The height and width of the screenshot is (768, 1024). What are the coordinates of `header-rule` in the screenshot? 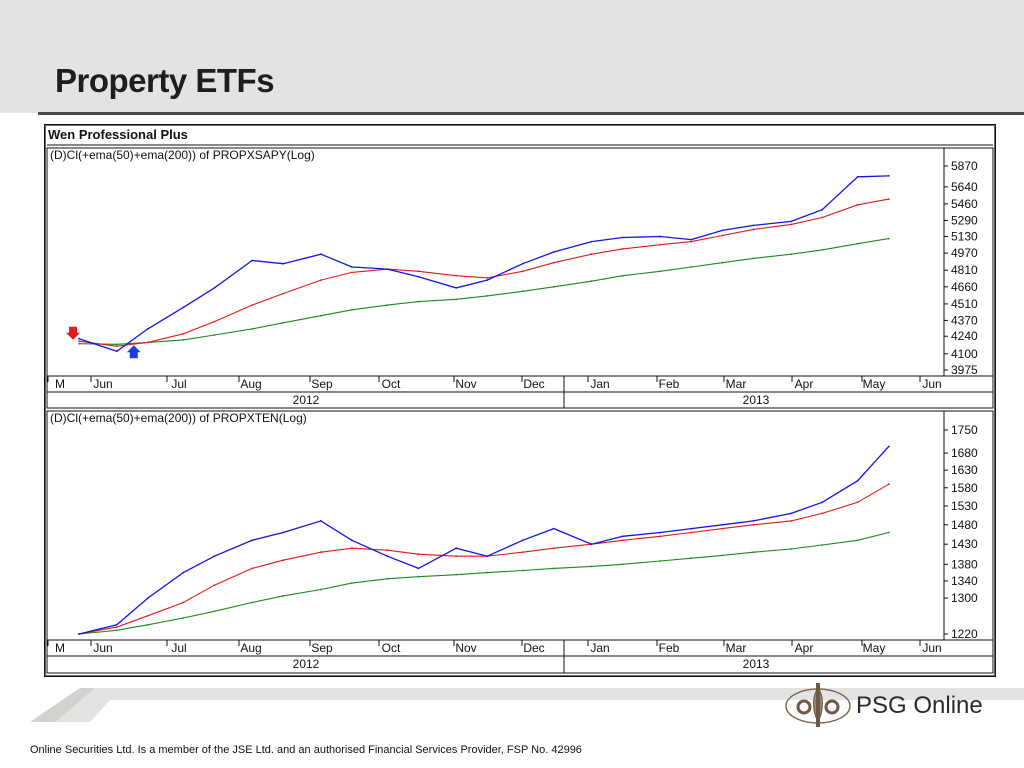 It's located at (531, 113).